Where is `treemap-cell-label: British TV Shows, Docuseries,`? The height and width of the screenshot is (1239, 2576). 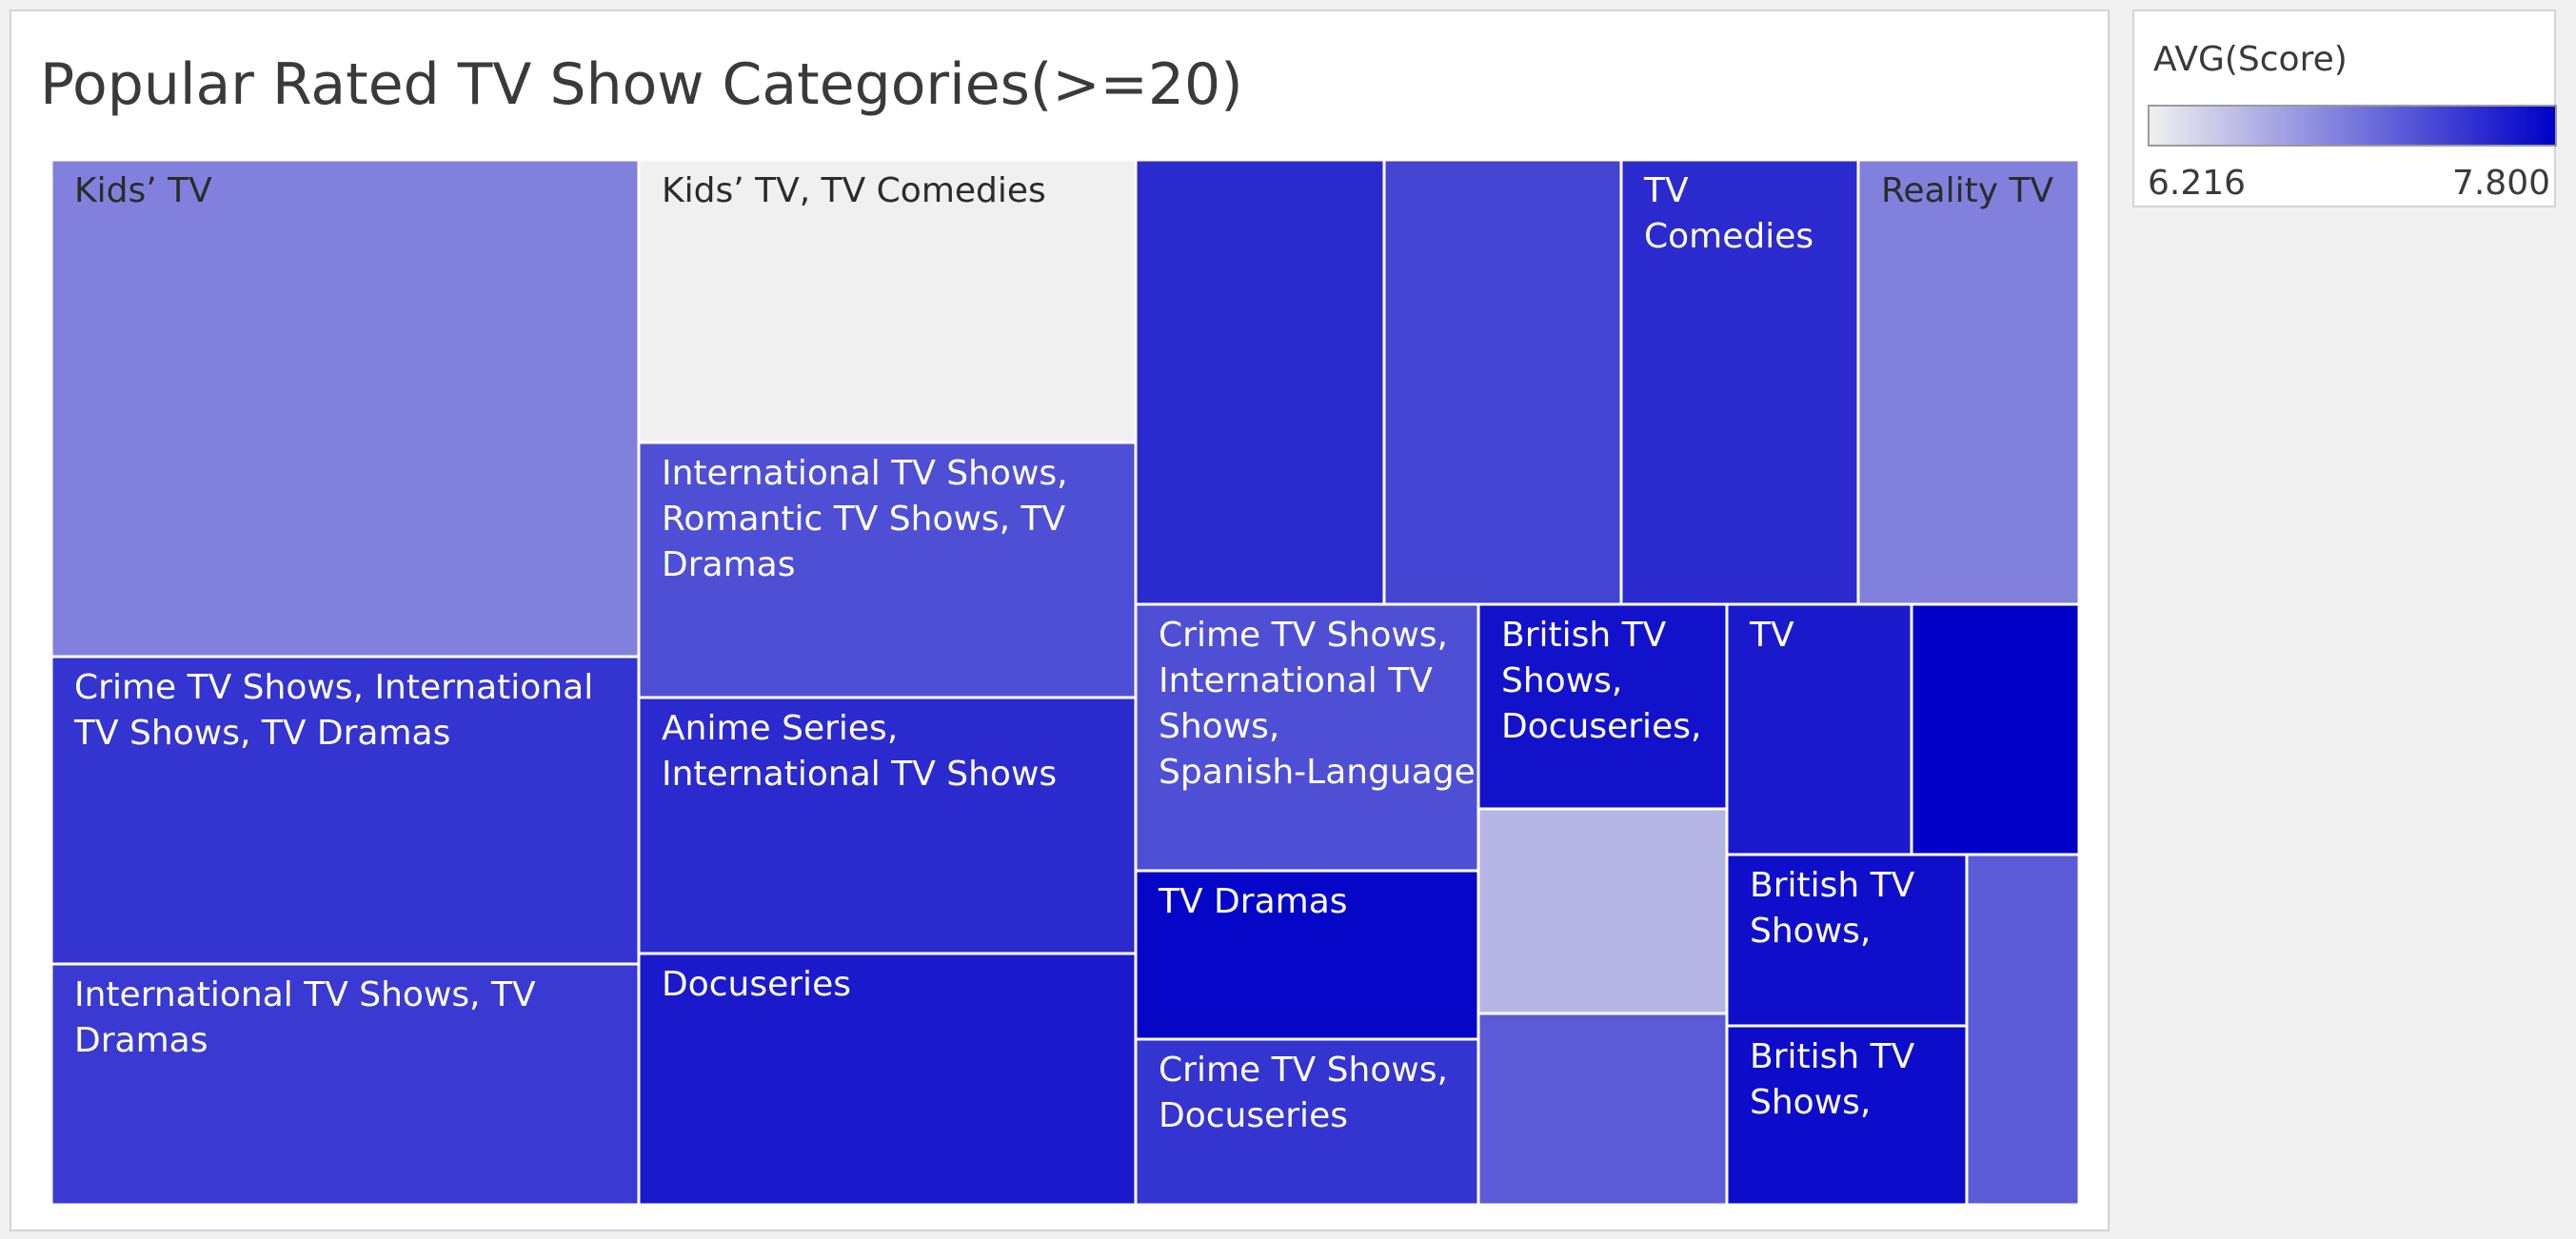
treemap-cell-label: British TV Shows, Docuseries, is located at coordinates (1601, 681).